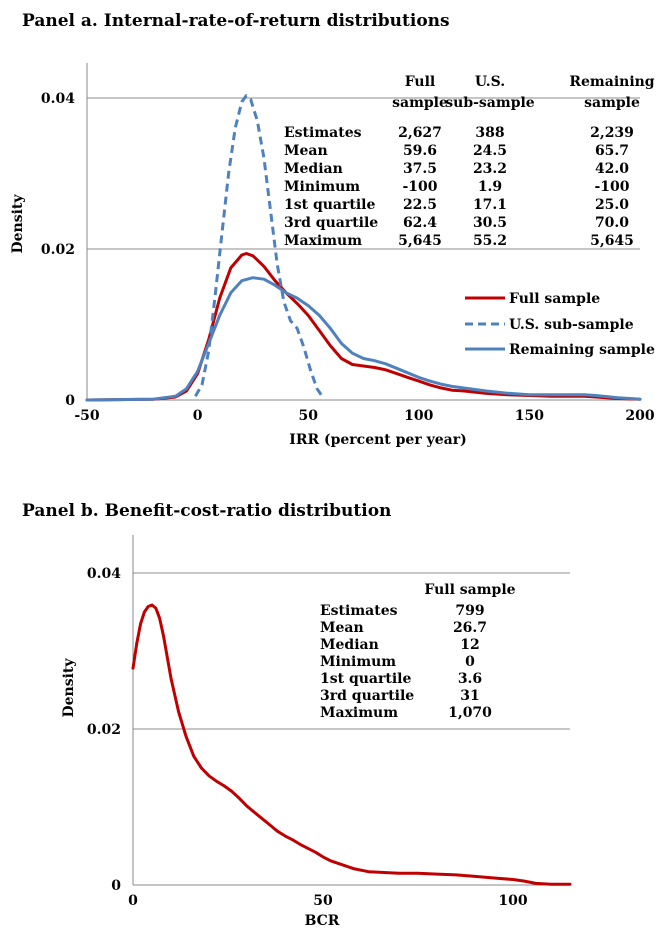  What do you see at coordinates (198, 416) in the screenshot?
I see `panel-a-x-tick-label: 0` at bounding box center [198, 416].